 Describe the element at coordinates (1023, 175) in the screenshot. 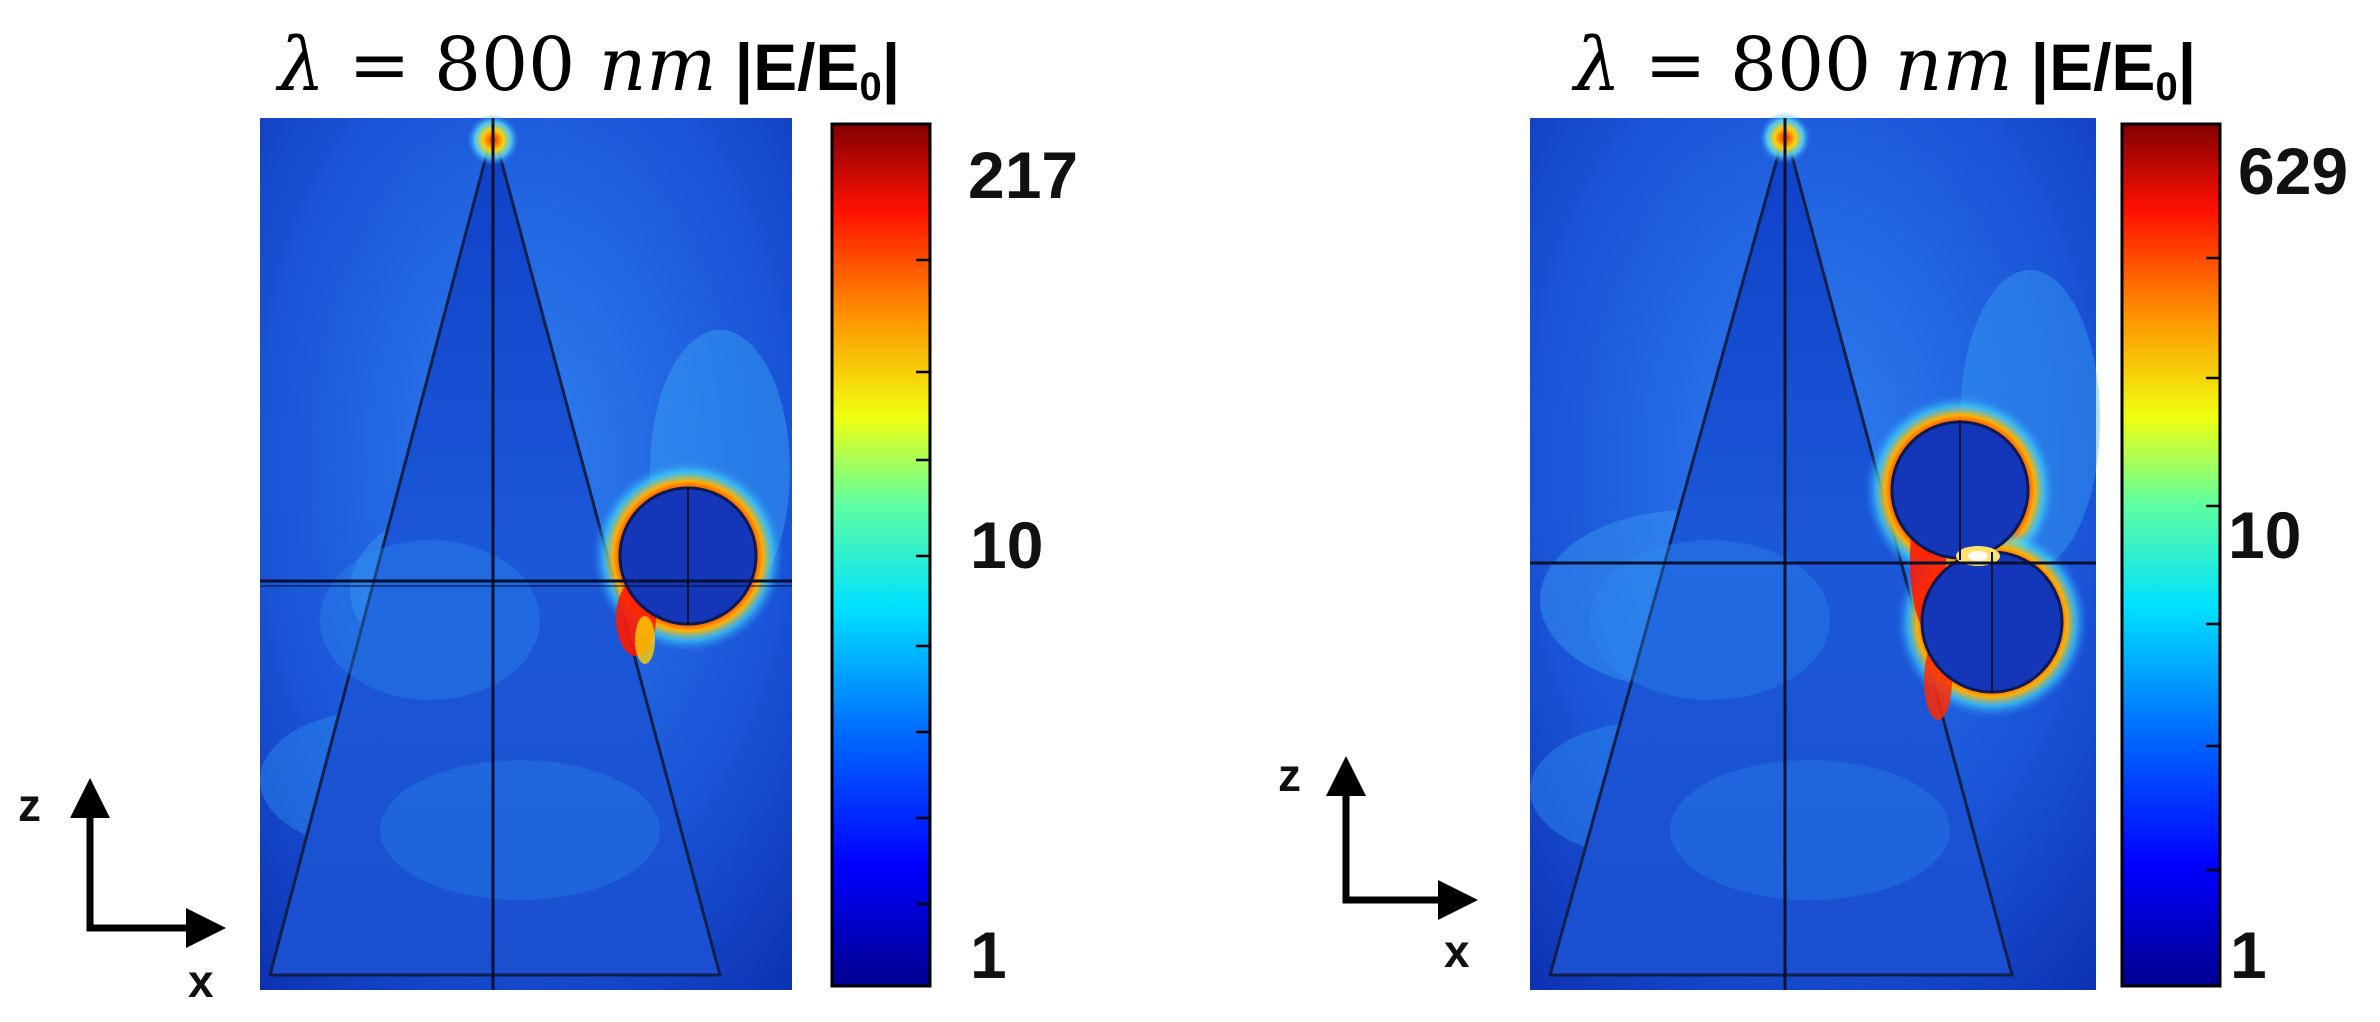

I see `colorbar-max-label: 217` at that location.